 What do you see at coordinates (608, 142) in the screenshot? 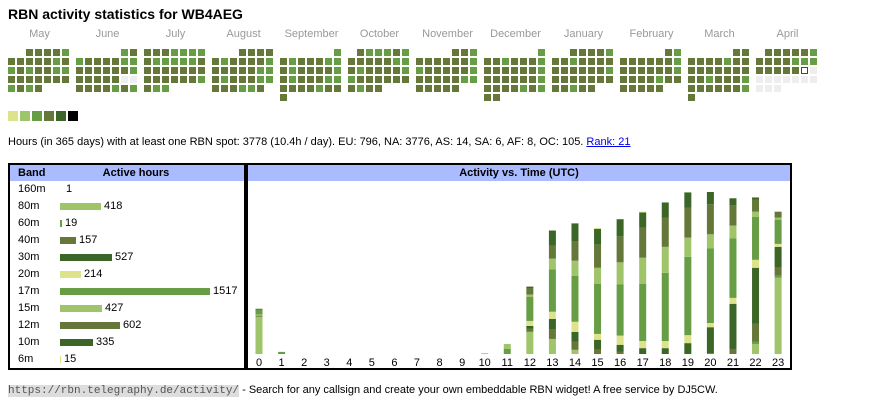
I see `rank-link: Rank: 21` at bounding box center [608, 142].